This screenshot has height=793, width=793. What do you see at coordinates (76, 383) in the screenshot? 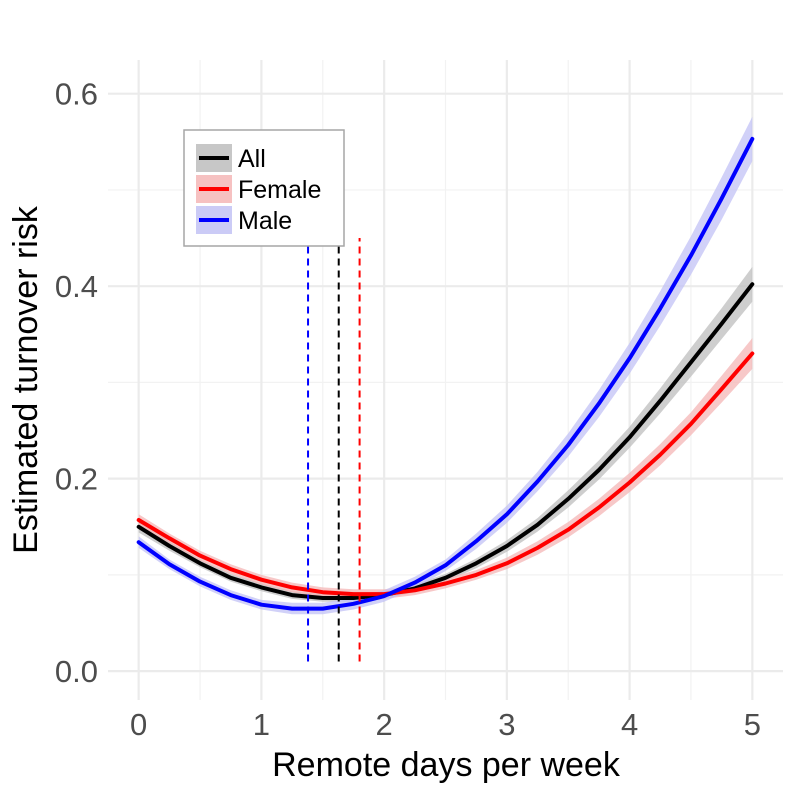
I see `y-axis-ticks: 0.0 0.2 0.4 0.6` at bounding box center [76, 383].